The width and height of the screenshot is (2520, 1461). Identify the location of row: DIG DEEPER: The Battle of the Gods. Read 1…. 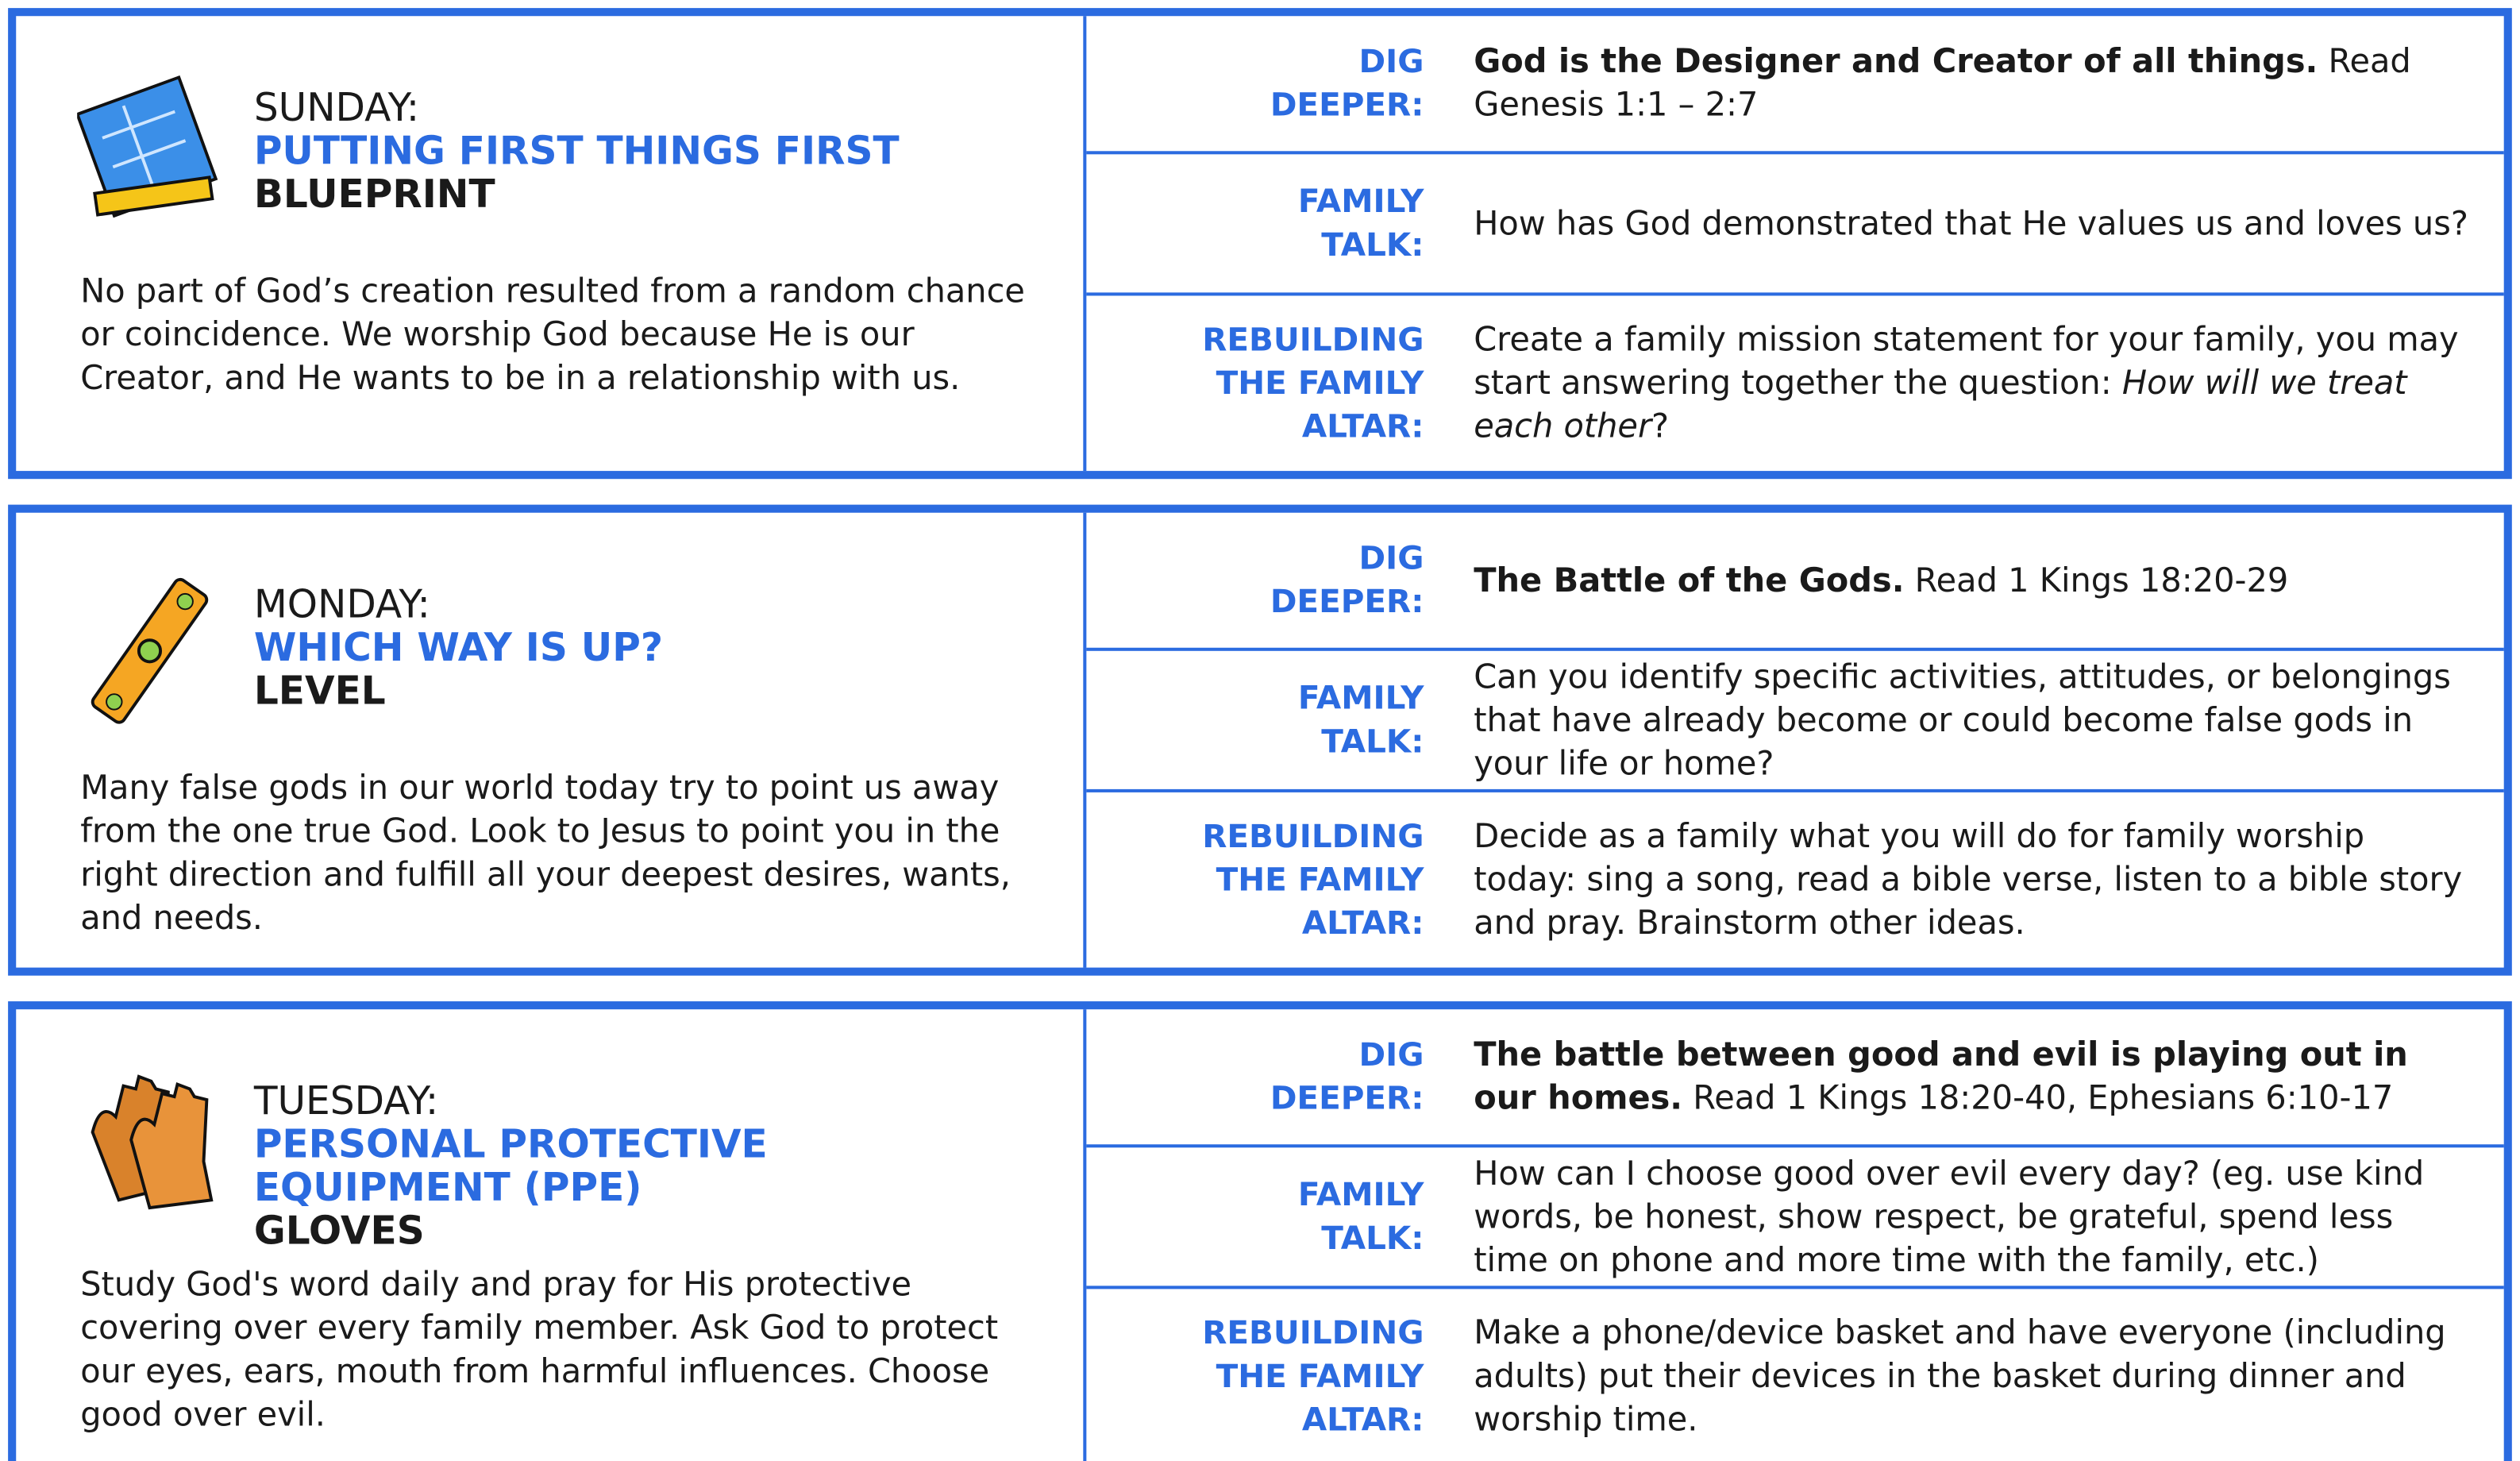
(1795, 582).